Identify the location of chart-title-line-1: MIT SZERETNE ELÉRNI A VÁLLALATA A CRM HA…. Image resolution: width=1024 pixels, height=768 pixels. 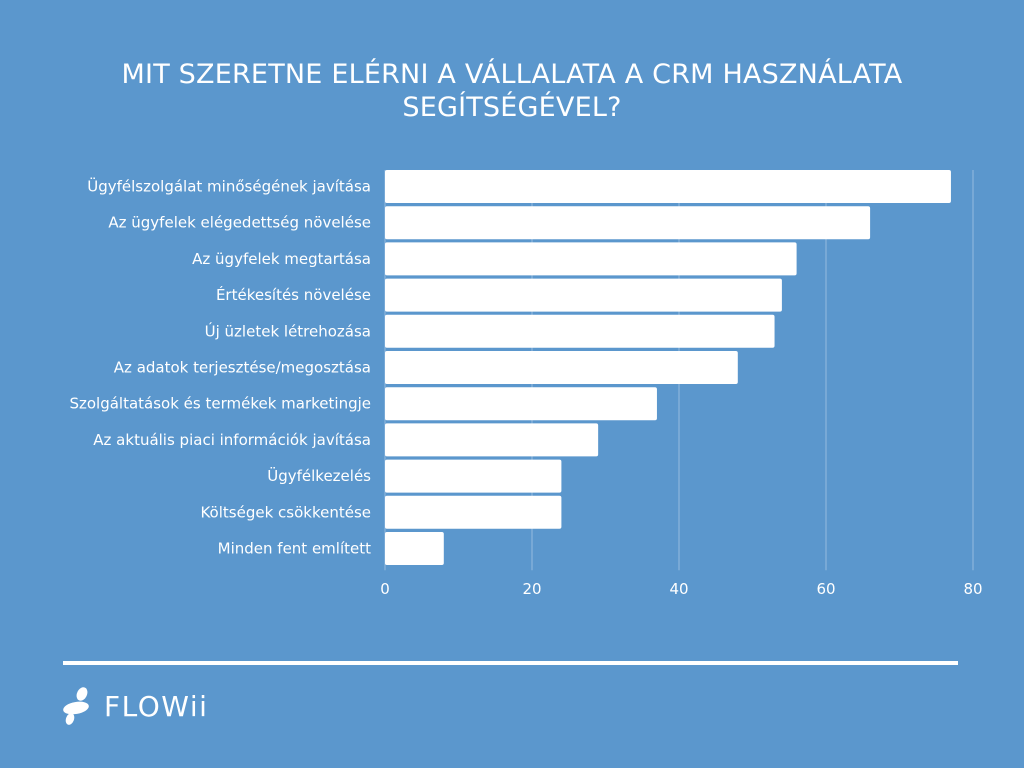
(512, 74).